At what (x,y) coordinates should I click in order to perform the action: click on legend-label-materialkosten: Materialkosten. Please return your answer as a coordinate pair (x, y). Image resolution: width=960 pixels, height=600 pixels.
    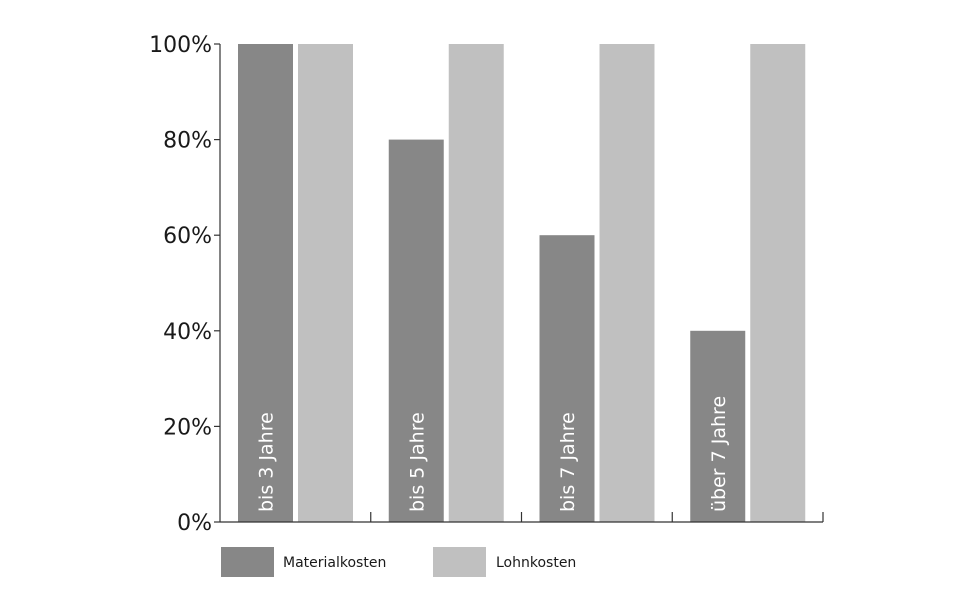
    Looking at the image, I should click on (334, 563).